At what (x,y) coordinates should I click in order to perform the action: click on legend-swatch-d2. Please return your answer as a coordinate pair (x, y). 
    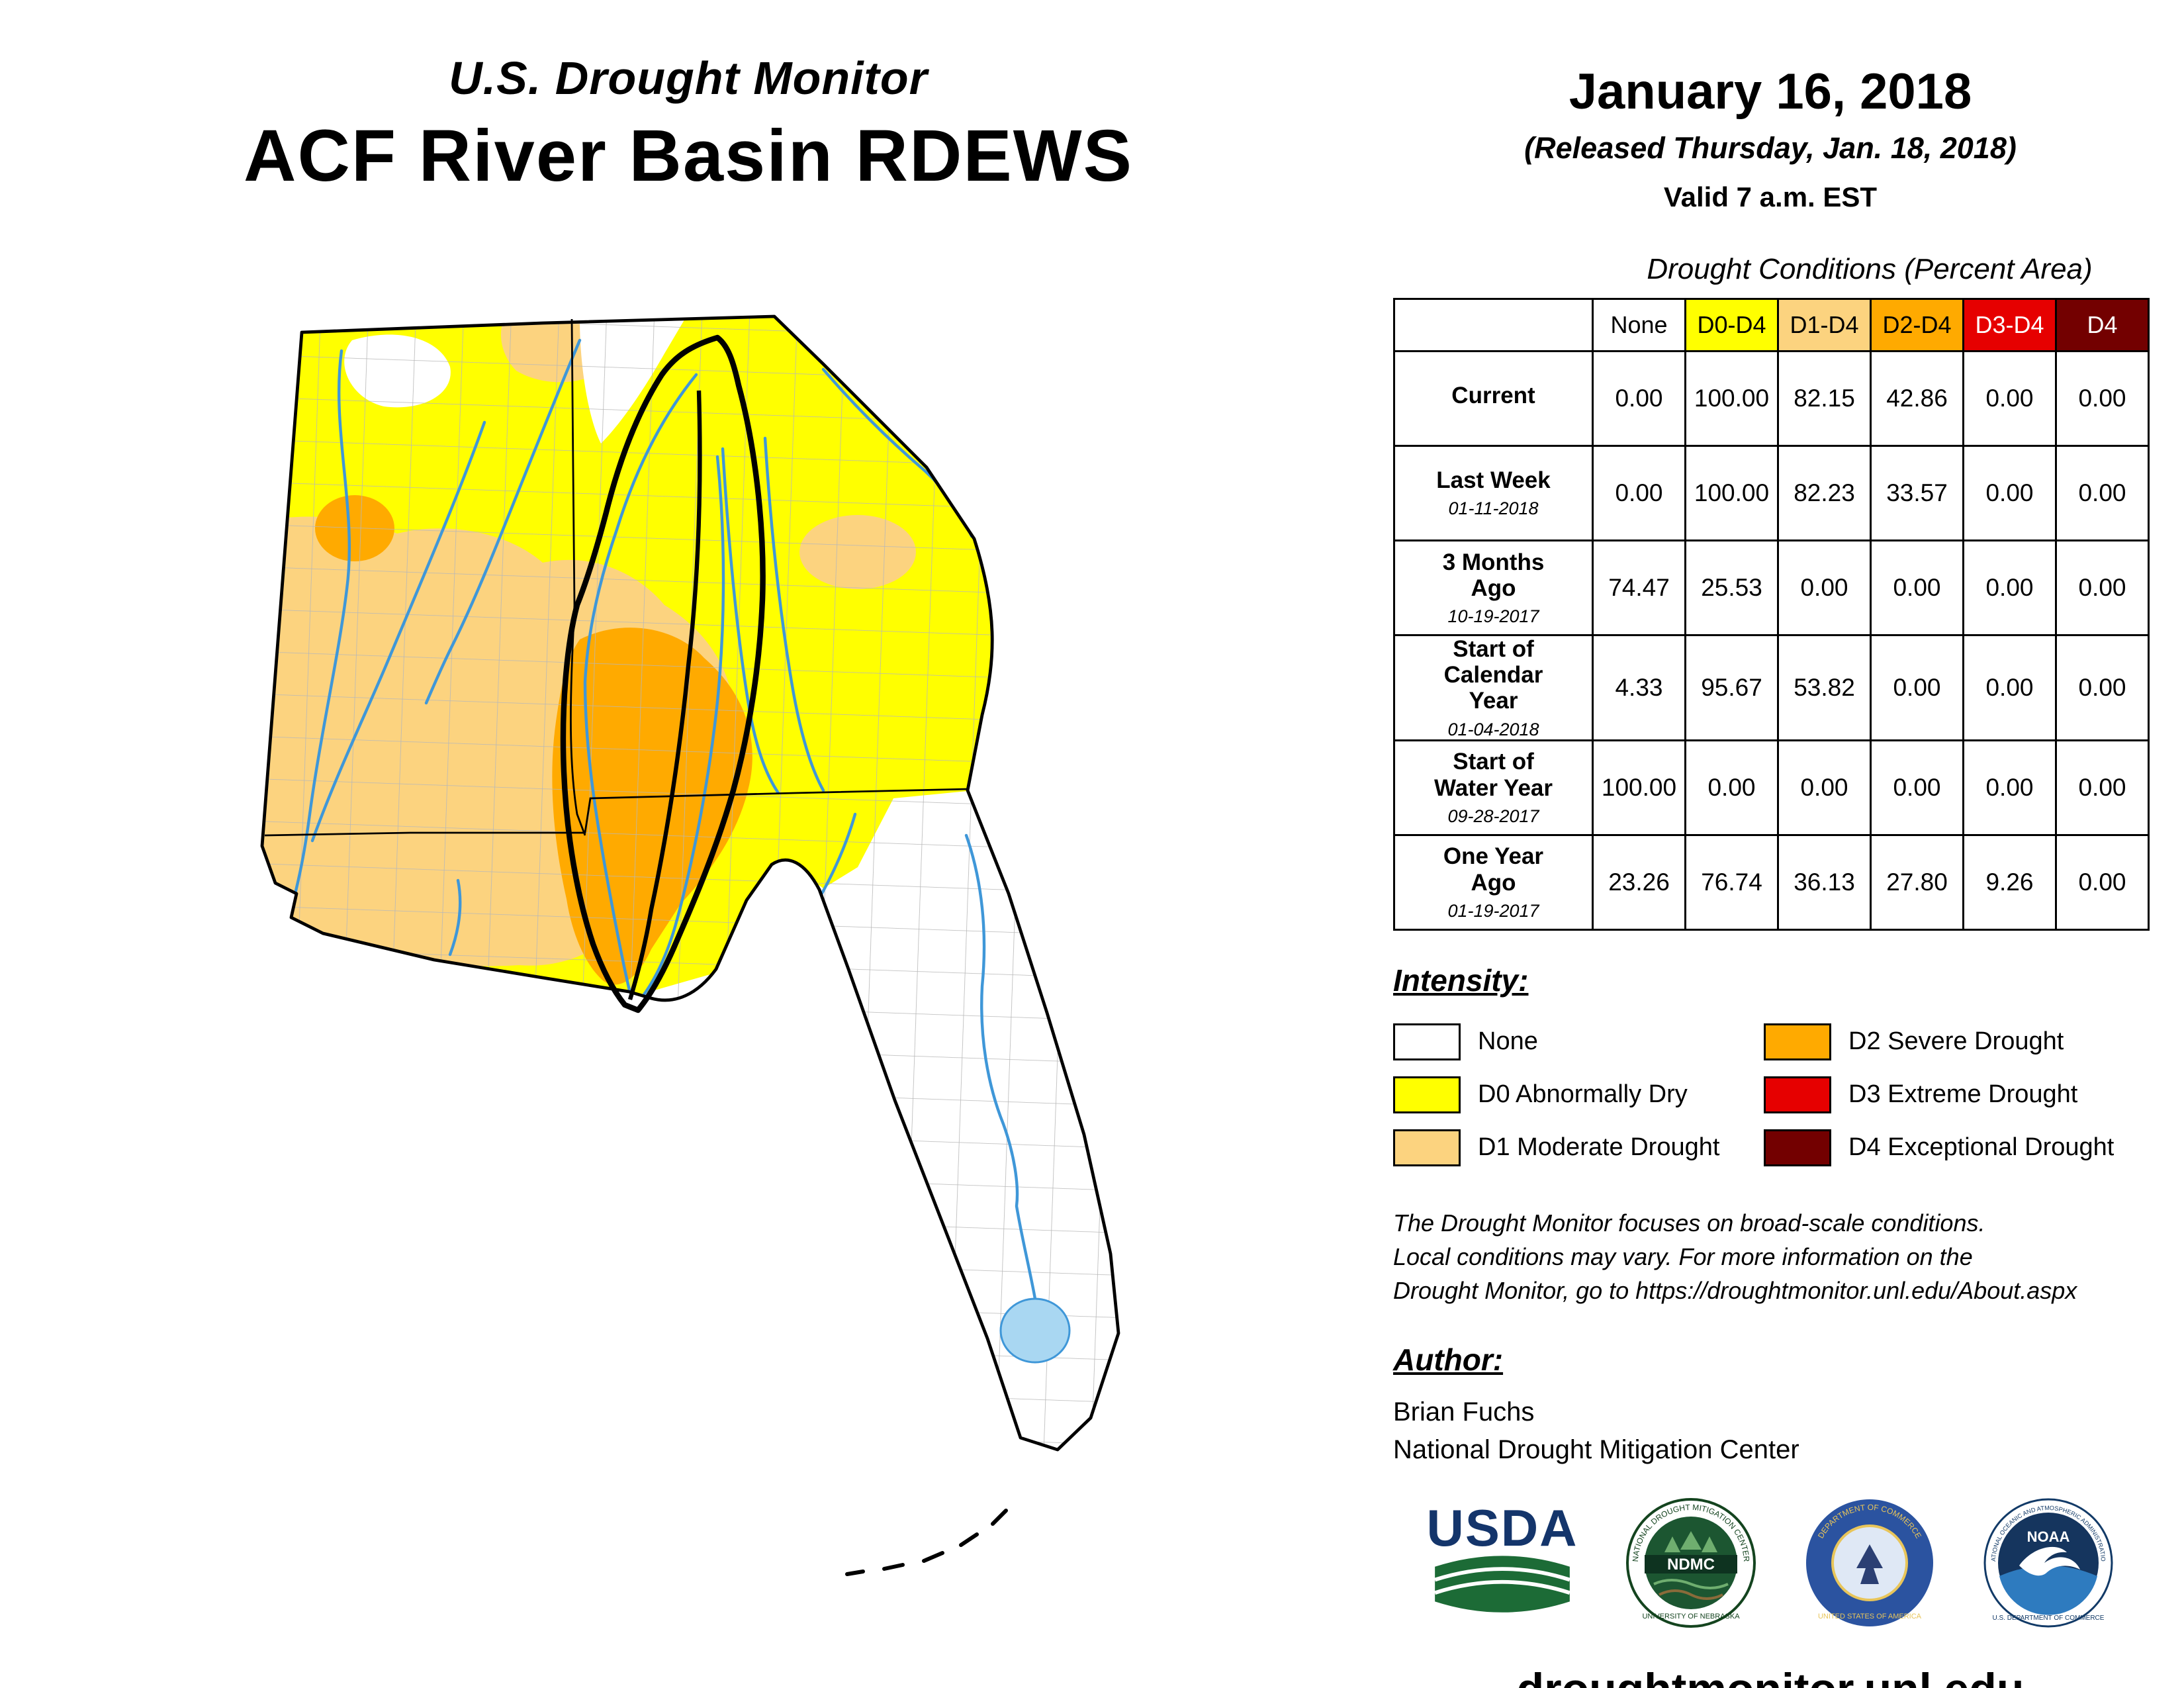
    Looking at the image, I should click on (1797, 1041).